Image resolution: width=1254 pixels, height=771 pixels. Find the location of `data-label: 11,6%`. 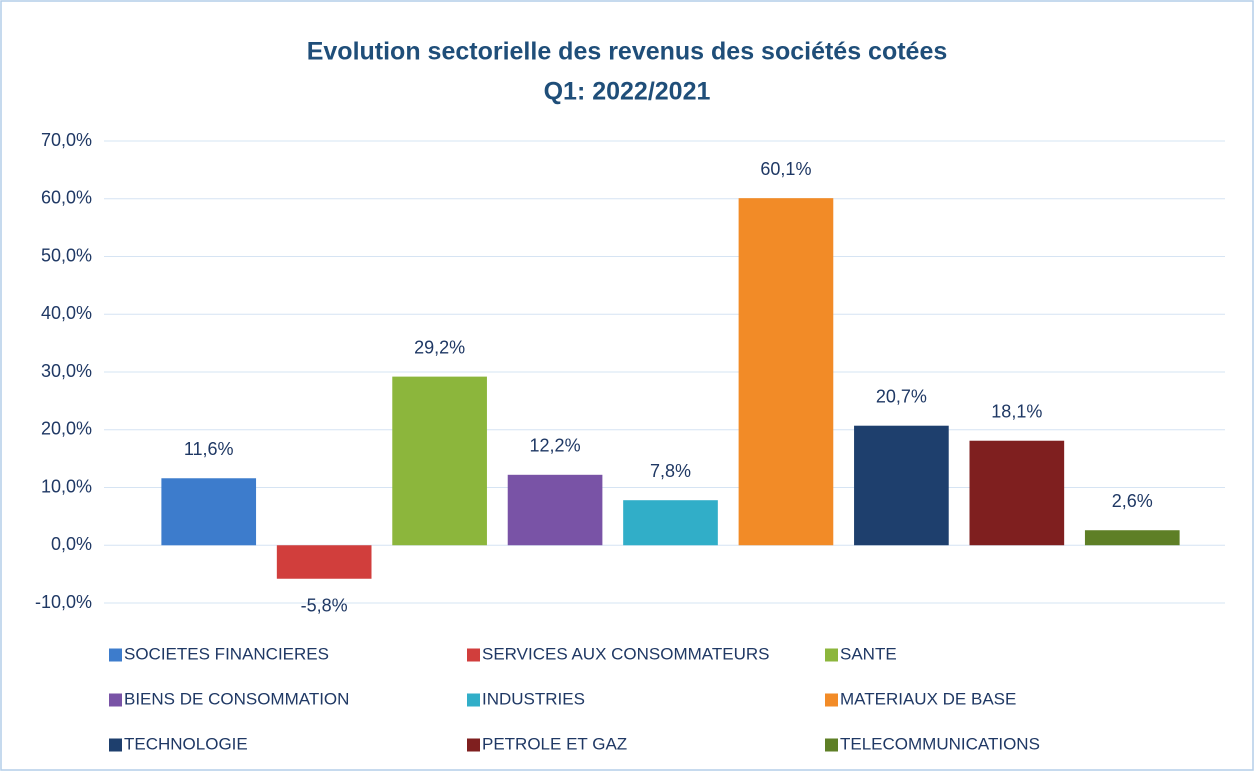

data-label: 11,6% is located at coordinates (209, 449).